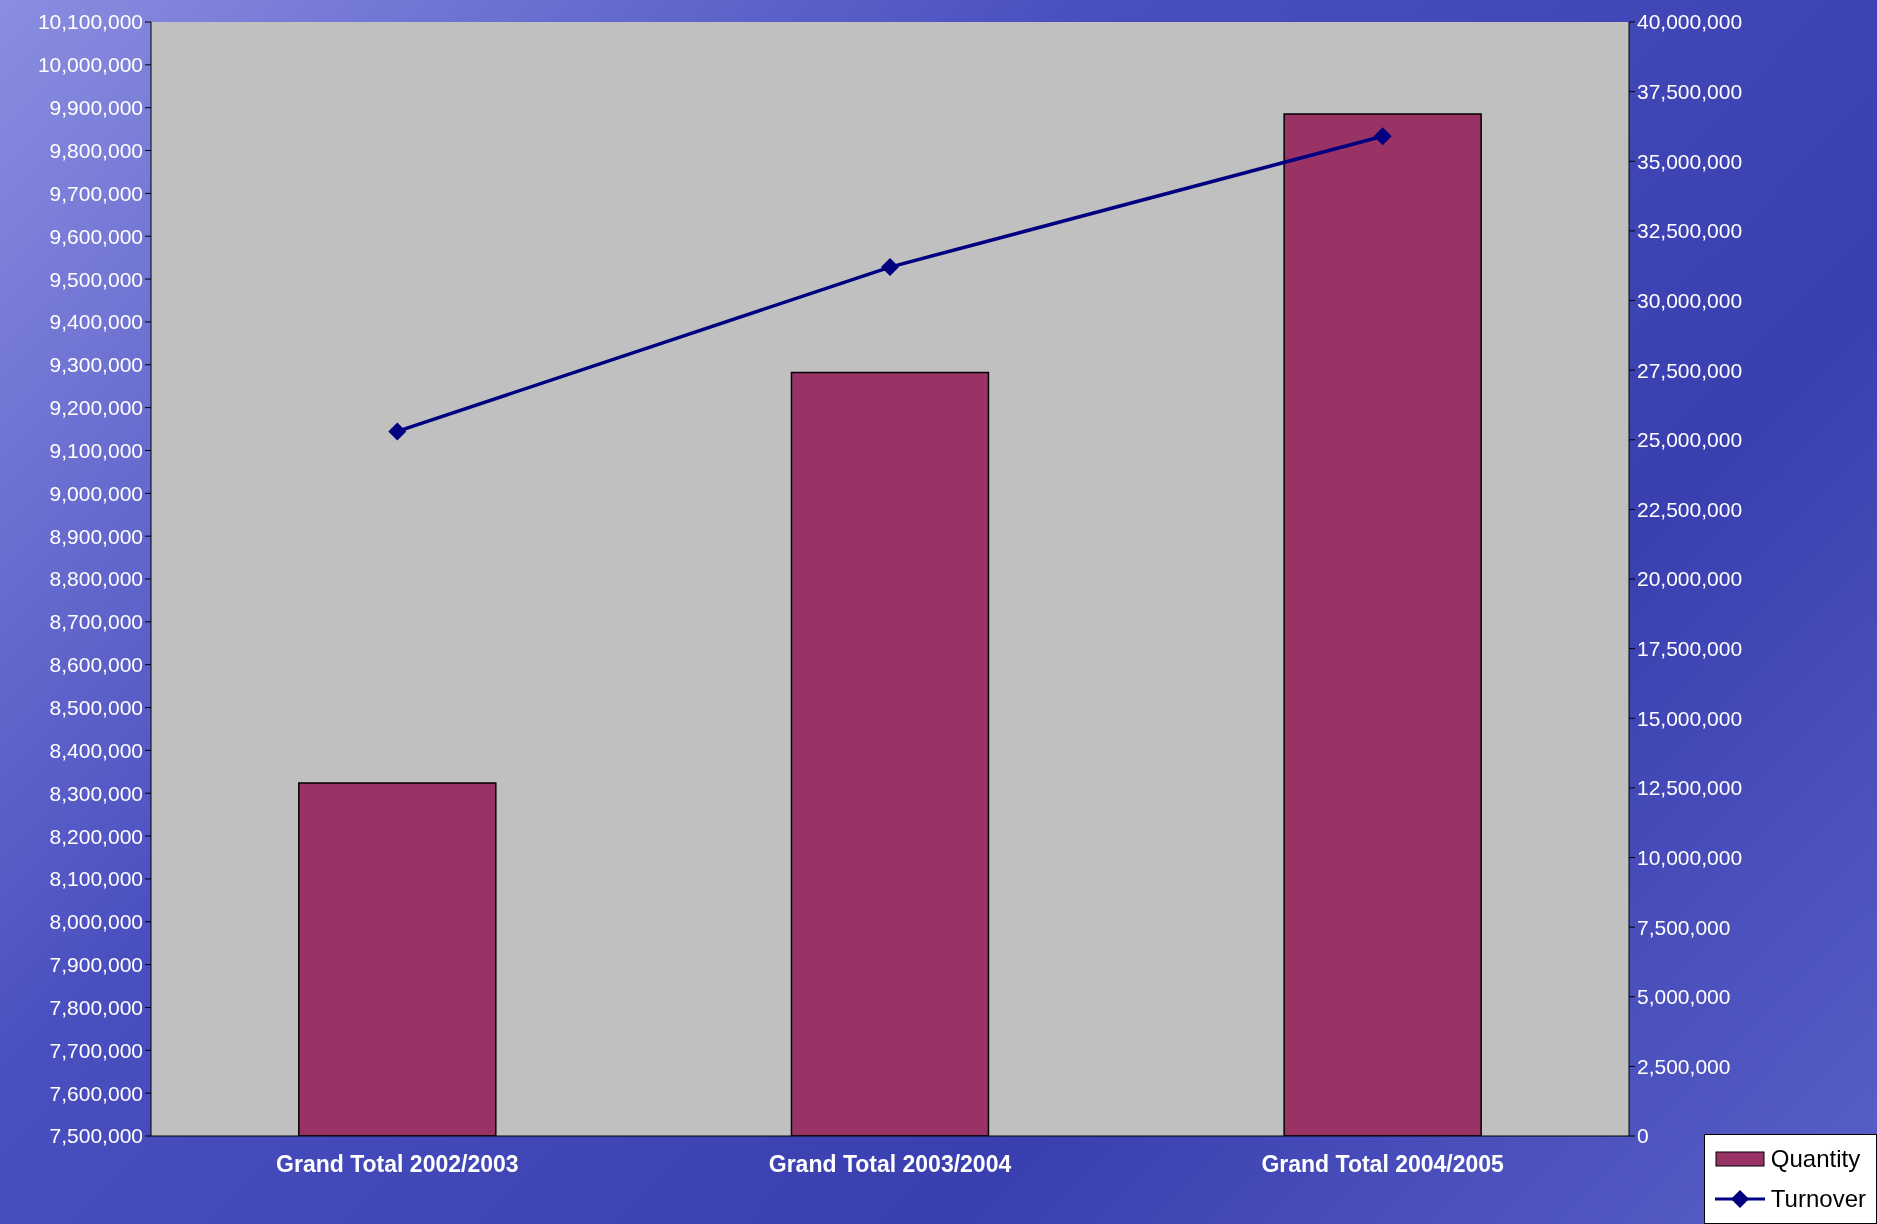 Image resolution: width=1877 pixels, height=1224 pixels. Describe the element at coordinates (96, 450) in the screenshot. I see `y-tick-label: 9,100,000` at that location.